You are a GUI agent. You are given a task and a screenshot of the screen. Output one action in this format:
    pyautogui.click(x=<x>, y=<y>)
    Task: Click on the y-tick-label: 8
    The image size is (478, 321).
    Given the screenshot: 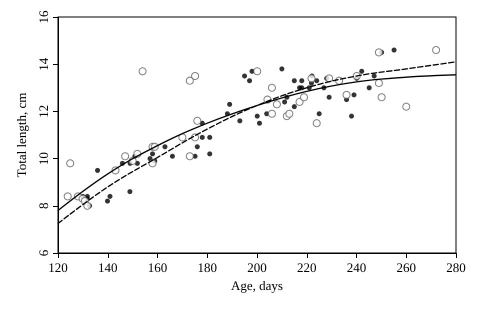 What is the action you would take?
    pyautogui.click(x=43, y=206)
    